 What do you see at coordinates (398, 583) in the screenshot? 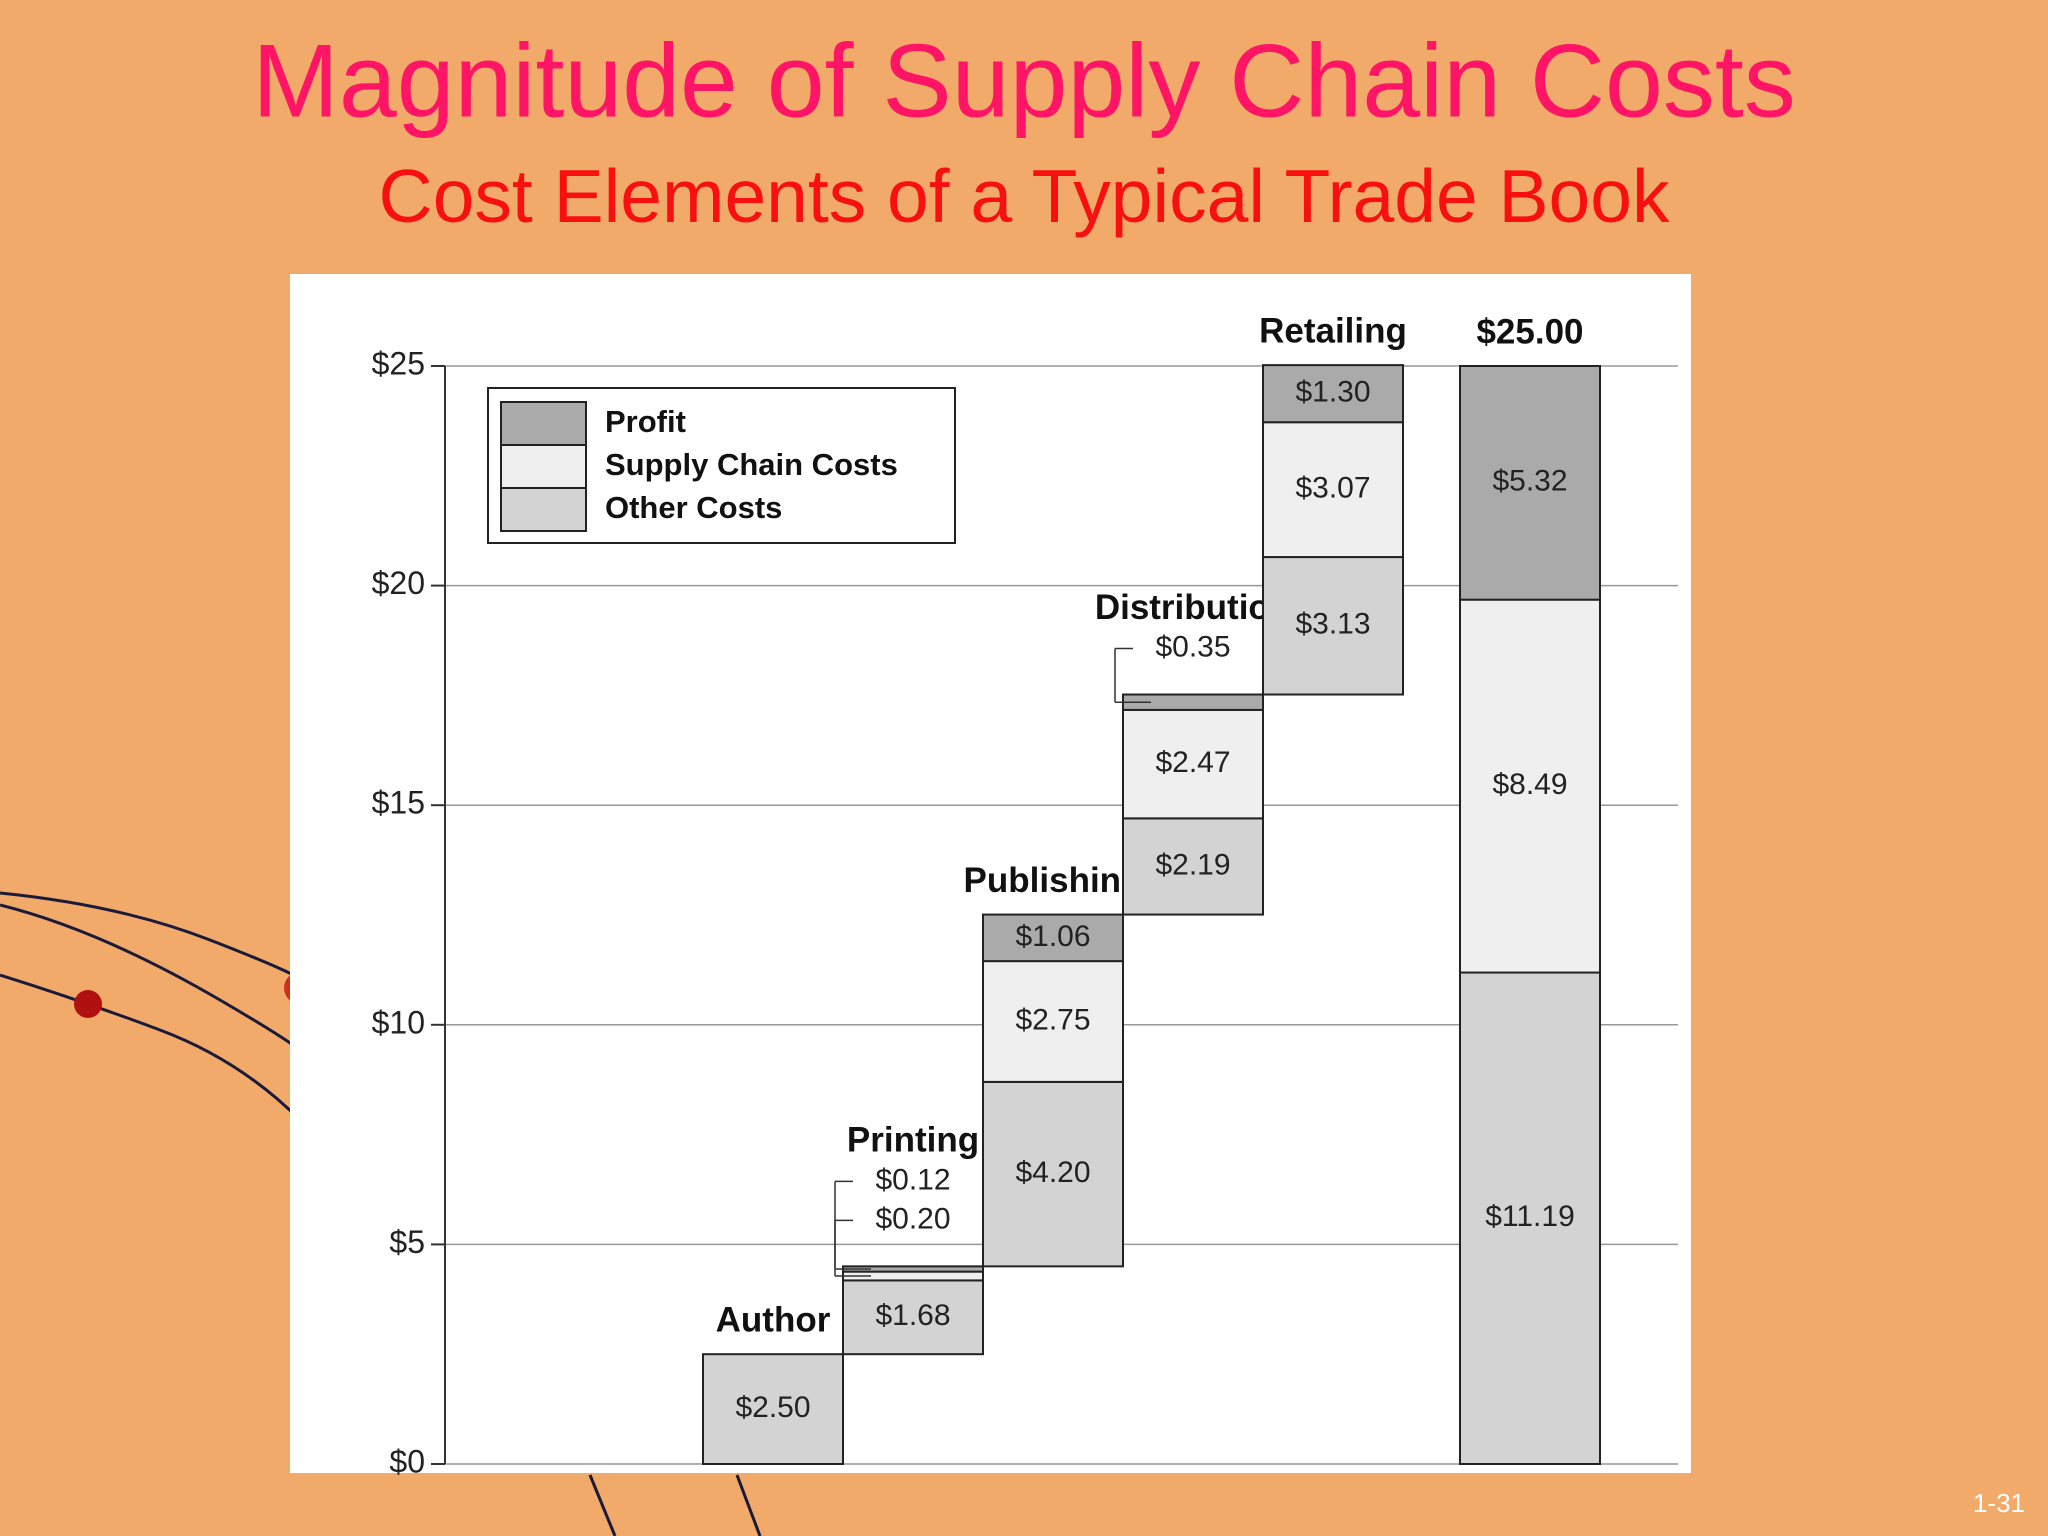
I see `y-tick-label: $20` at bounding box center [398, 583].